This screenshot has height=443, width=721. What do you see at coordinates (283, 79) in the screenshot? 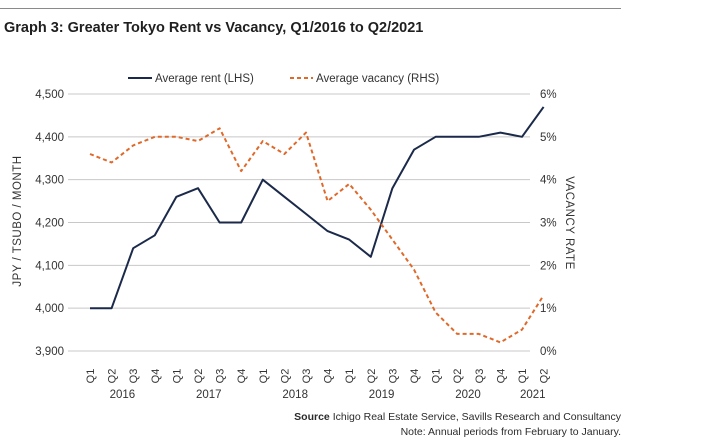
I see `legend: Average rent (LHS) Average vacancy (RHS)` at bounding box center [283, 79].